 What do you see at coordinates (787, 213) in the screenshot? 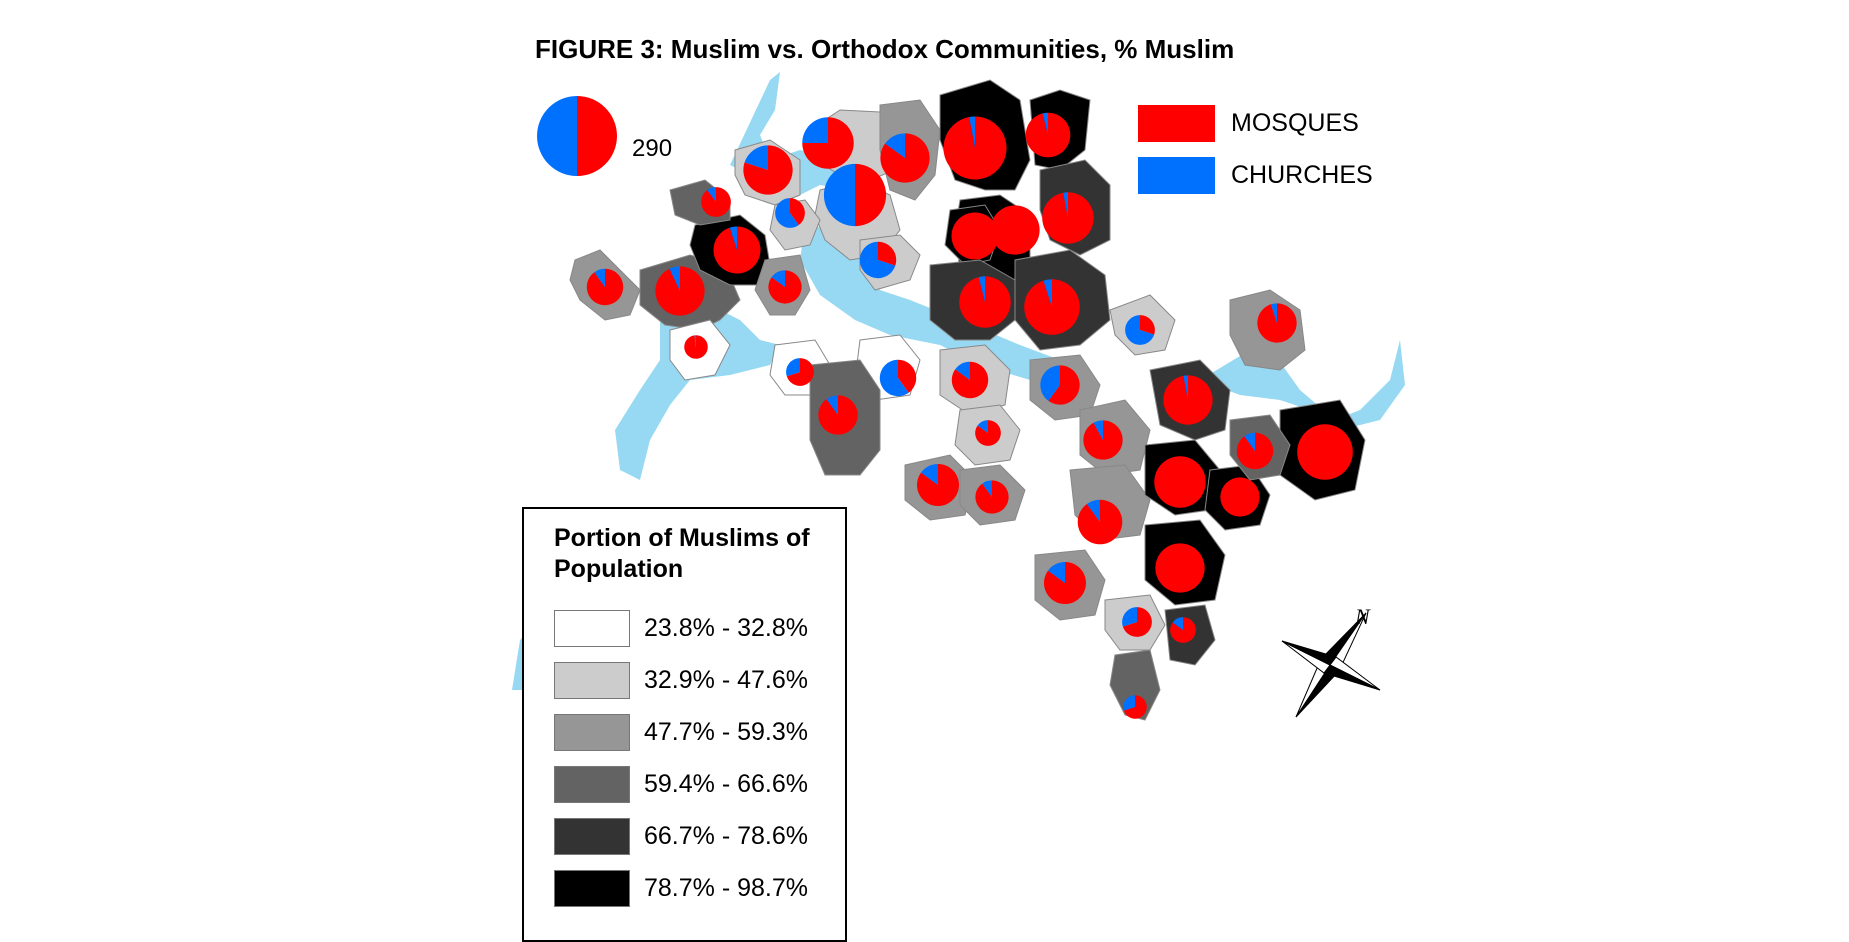
I see `pie-c-light2-churches-slice` at bounding box center [787, 213].